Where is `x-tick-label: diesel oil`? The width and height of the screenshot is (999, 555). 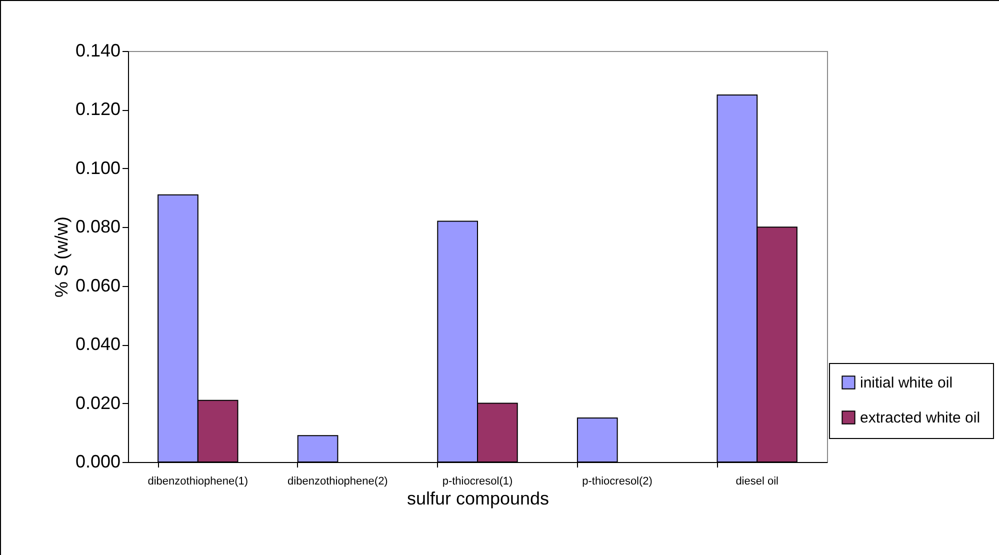 x-tick-label: diesel oil is located at coordinates (757, 482).